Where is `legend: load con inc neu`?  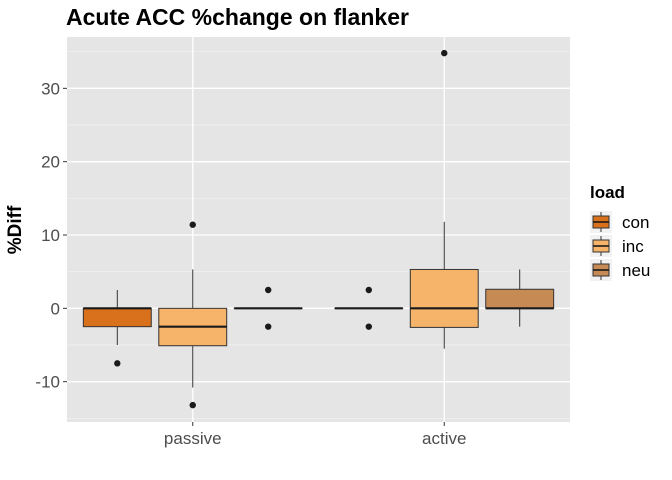 legend: load con inc neu is located at coordinates (620, 232).